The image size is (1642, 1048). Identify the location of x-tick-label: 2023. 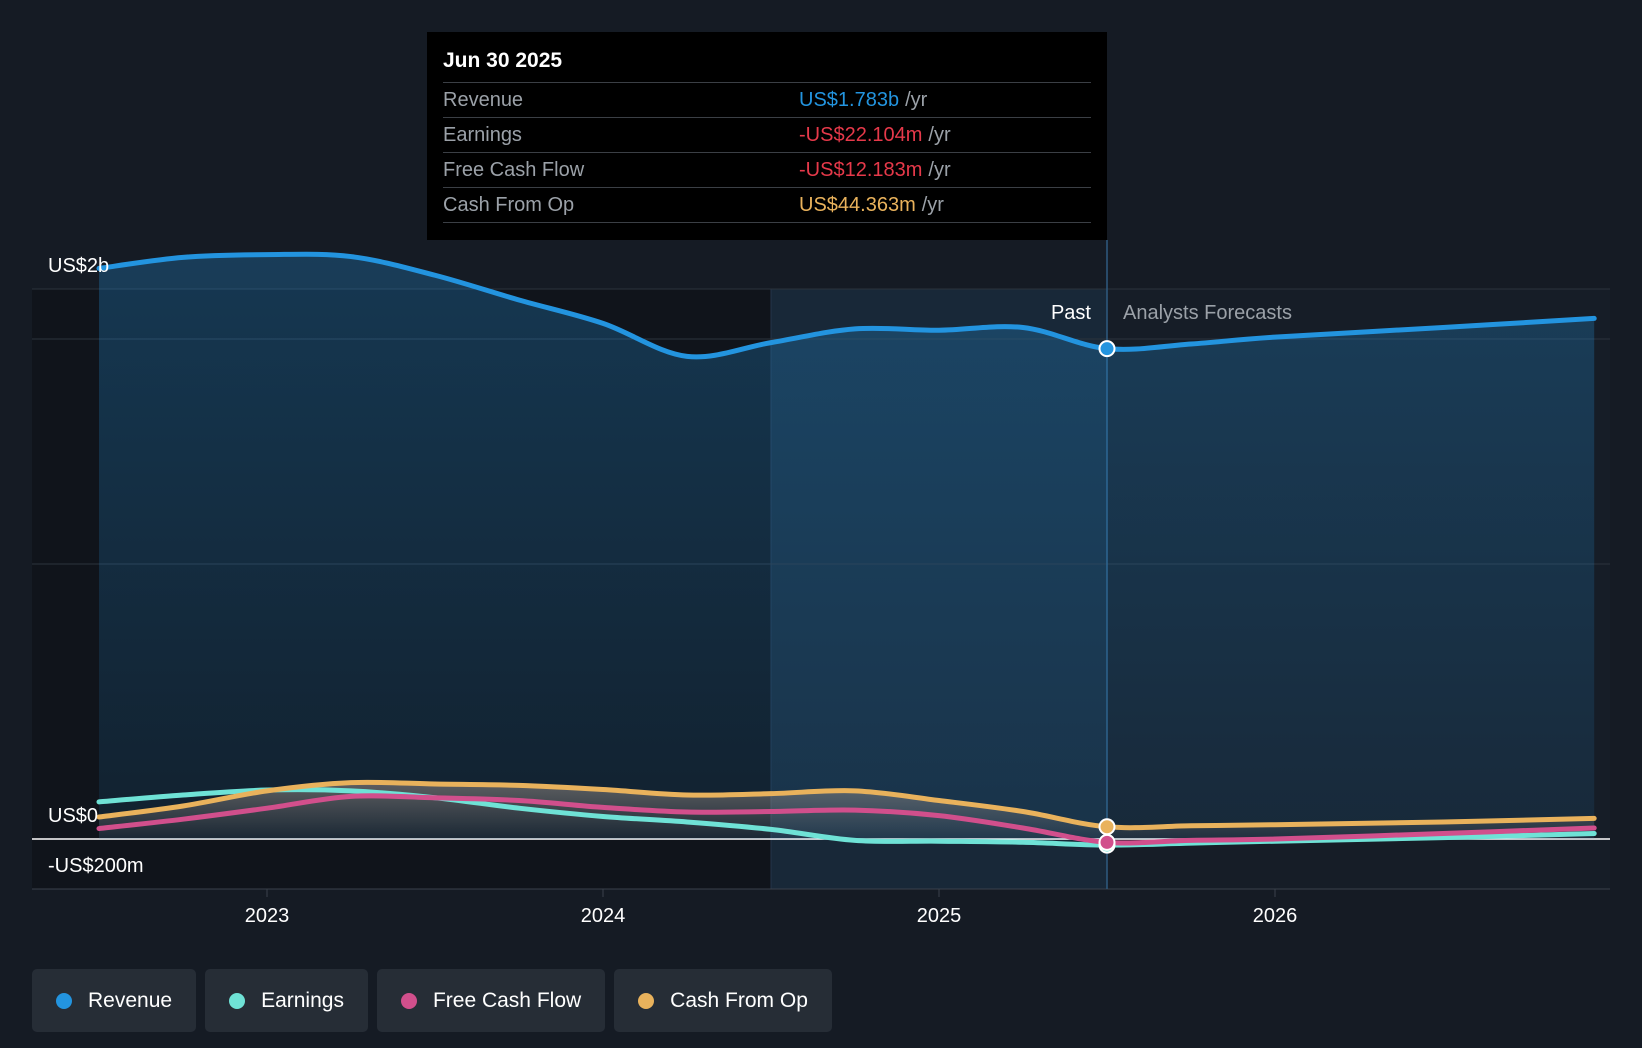
(267, 916).